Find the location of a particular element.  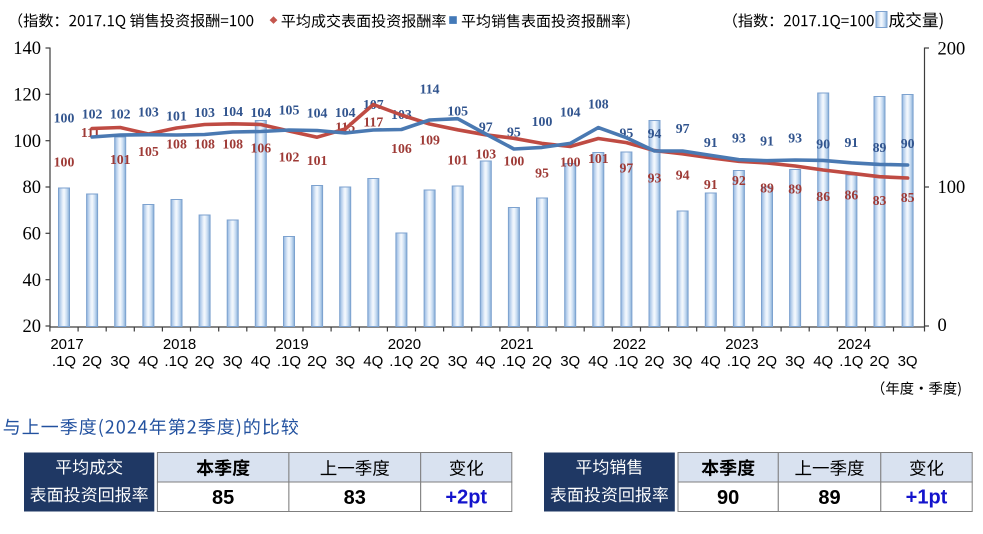

svg-text: 2021 is located at coordinates (516, 344).